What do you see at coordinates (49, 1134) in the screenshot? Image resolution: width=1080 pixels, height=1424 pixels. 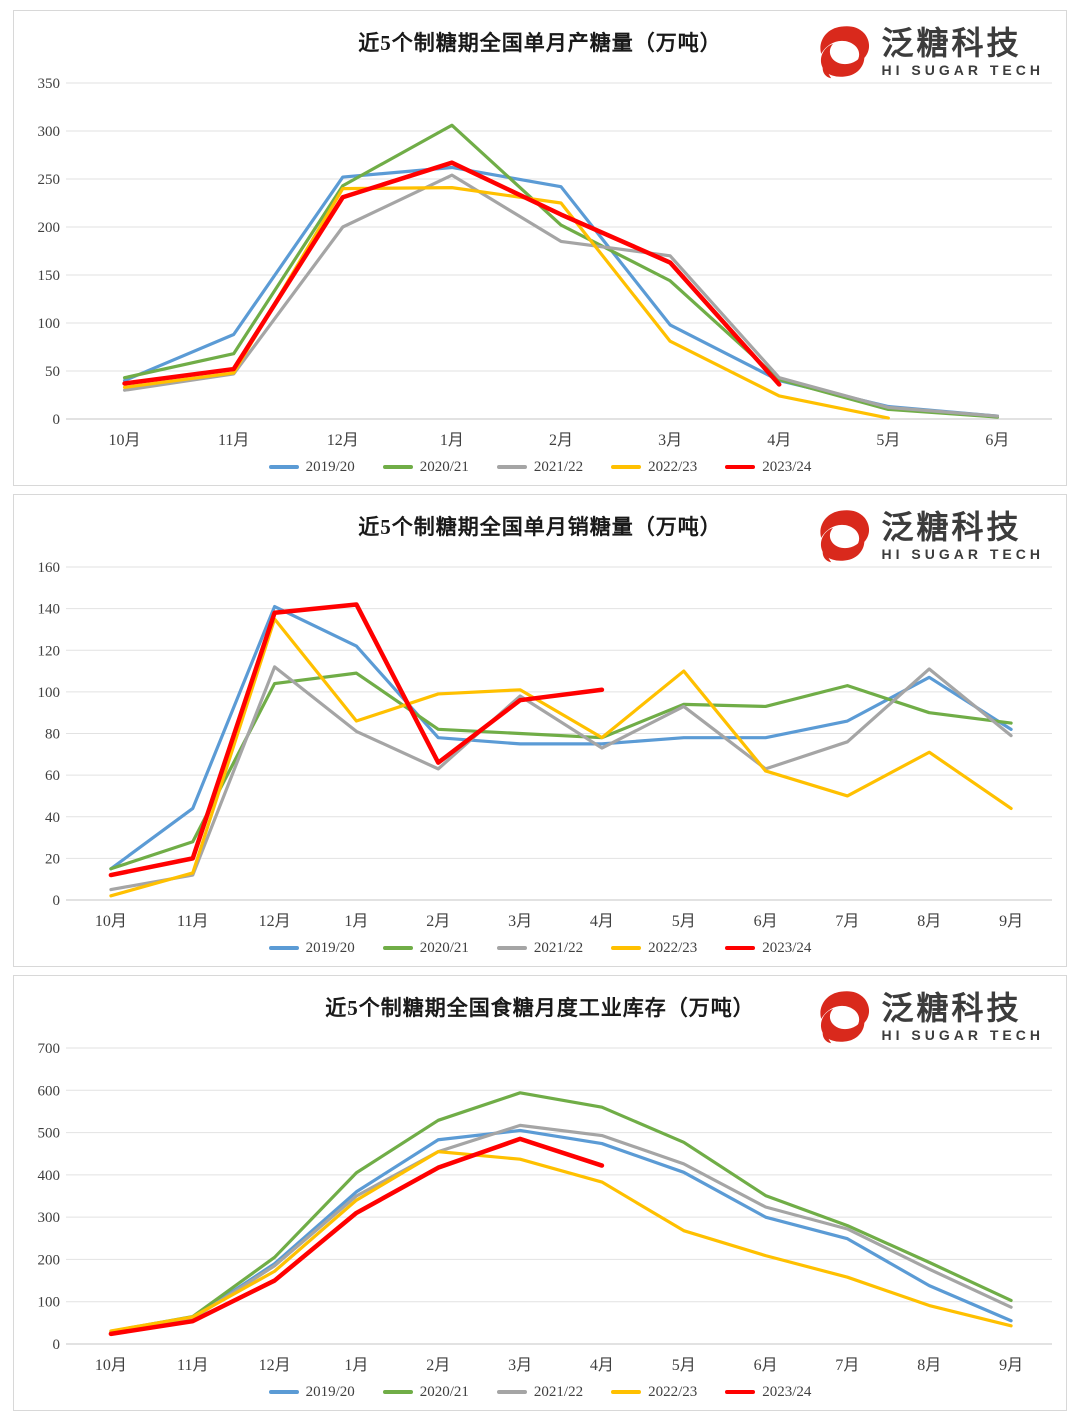 I see `y-tick-label: 500` at bounding box center [49, 1134].